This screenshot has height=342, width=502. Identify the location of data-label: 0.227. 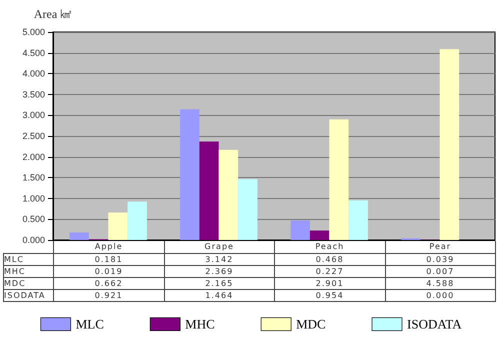
(329, 271).